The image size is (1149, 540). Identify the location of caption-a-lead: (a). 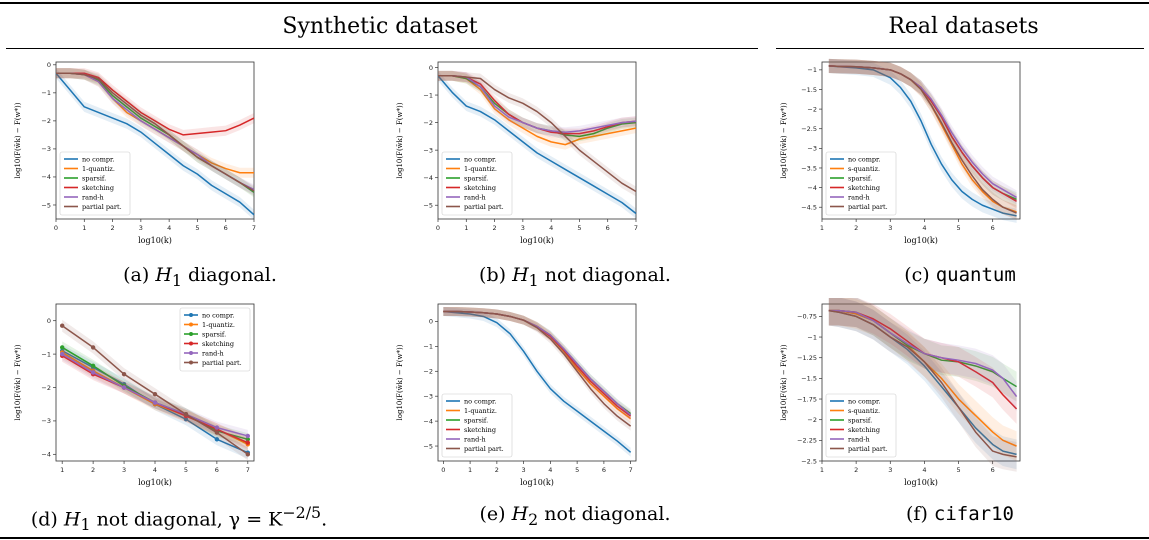
(139, 275).